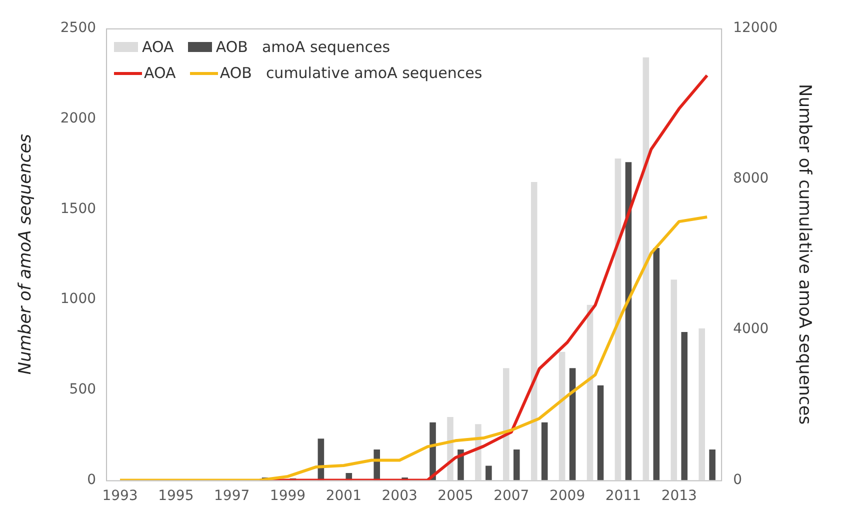 The height and width of the screenshot is (520, 850). What do you see at coordinates (374, 73) in the screenshot?
I see `annotation: cumulative amoA sequences` at bounding box center [374, 73].